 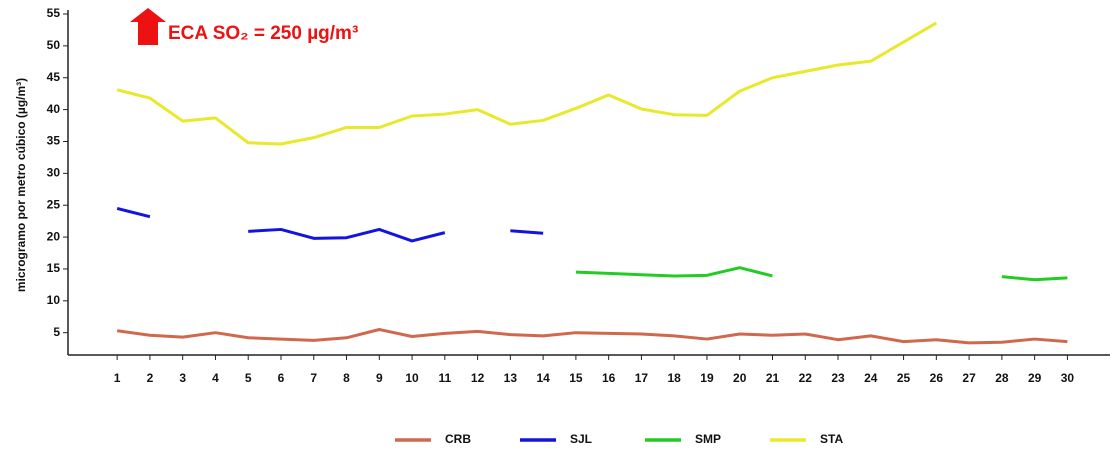 I want to click on x-tick-label: 23, so click(x=838, y=378).